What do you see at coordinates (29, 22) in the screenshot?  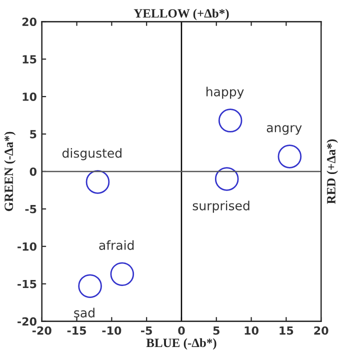 I see `y-tick-label: 20` at bounding box center [29, 22].